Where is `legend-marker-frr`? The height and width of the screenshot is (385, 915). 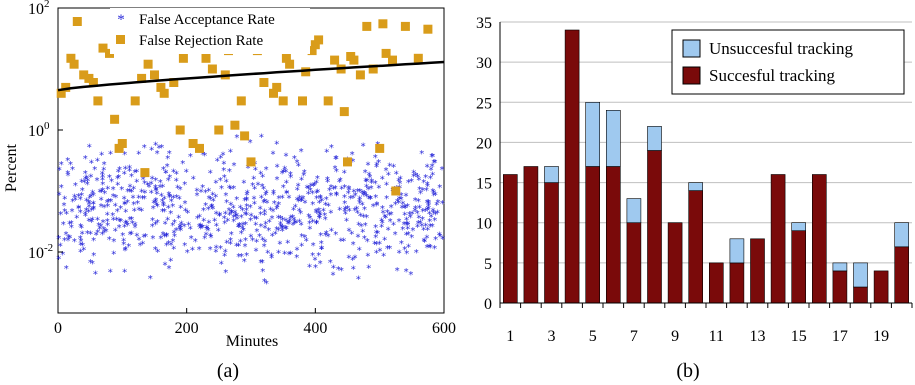 legend-marker-frr is located at coordinates (120, 39).